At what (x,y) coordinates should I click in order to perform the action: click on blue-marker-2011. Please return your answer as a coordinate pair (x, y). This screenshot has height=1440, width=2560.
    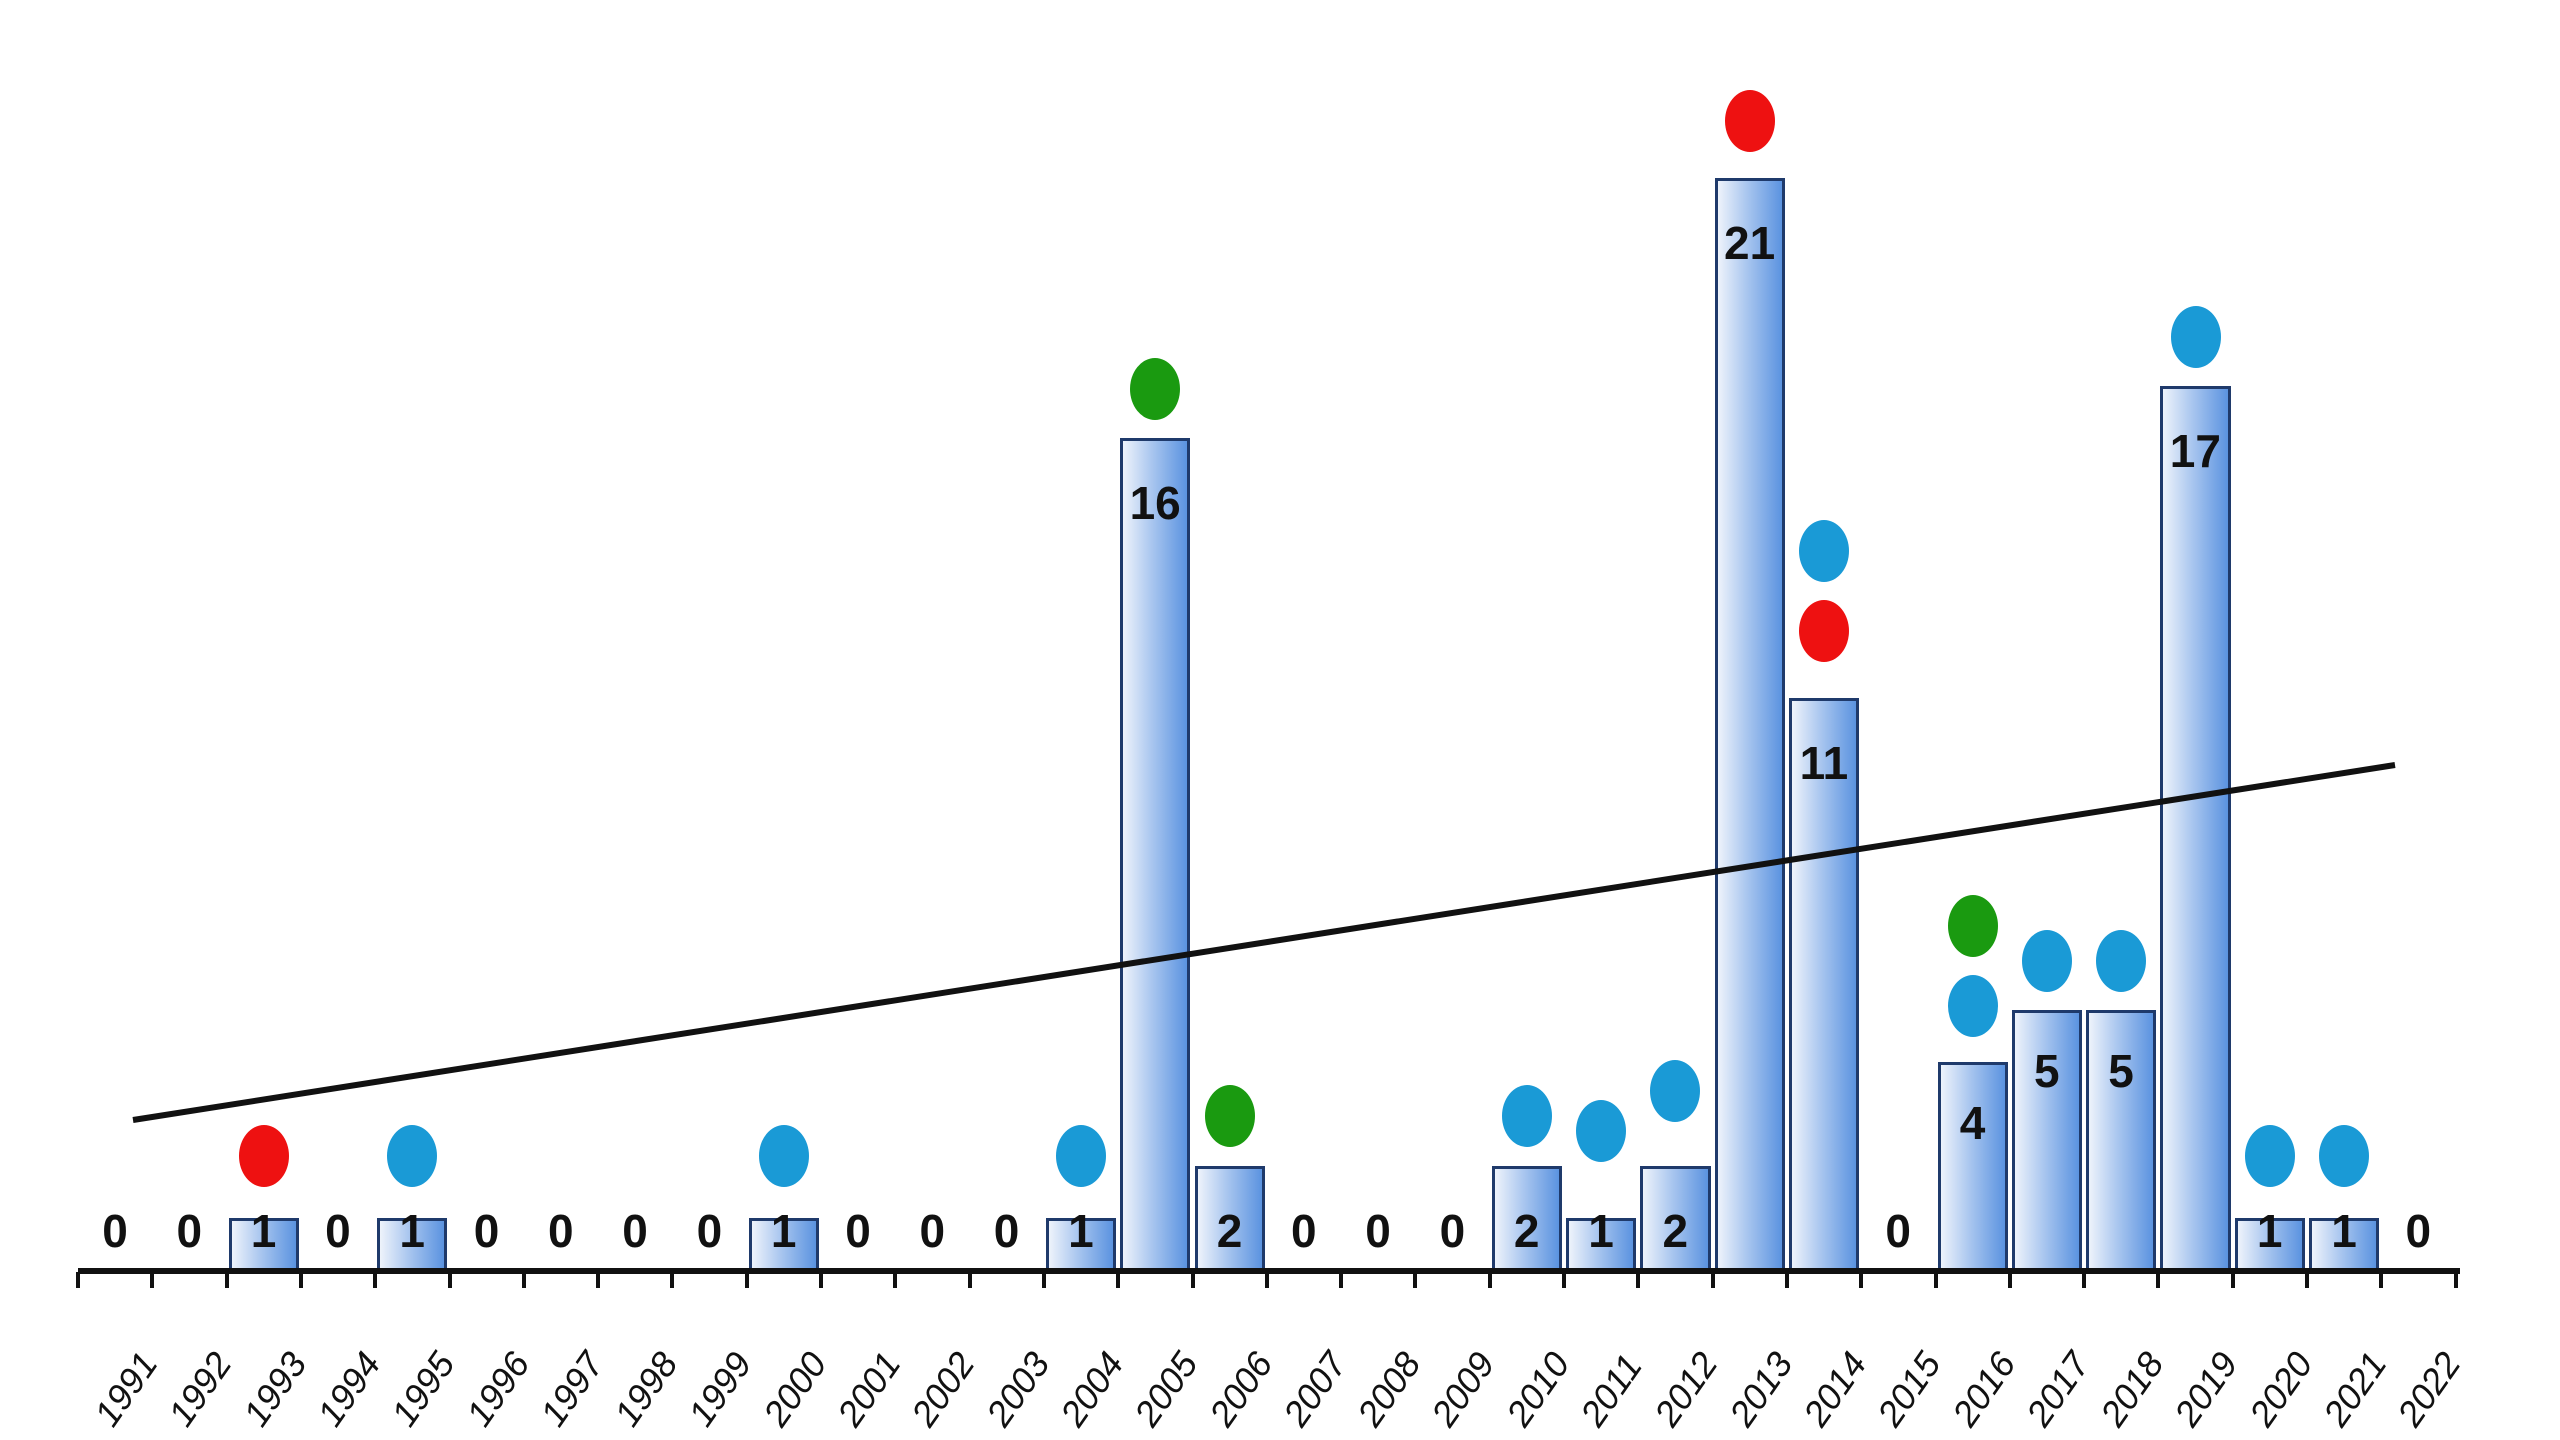
    Looking at the image, I should click on (1601, 1131).